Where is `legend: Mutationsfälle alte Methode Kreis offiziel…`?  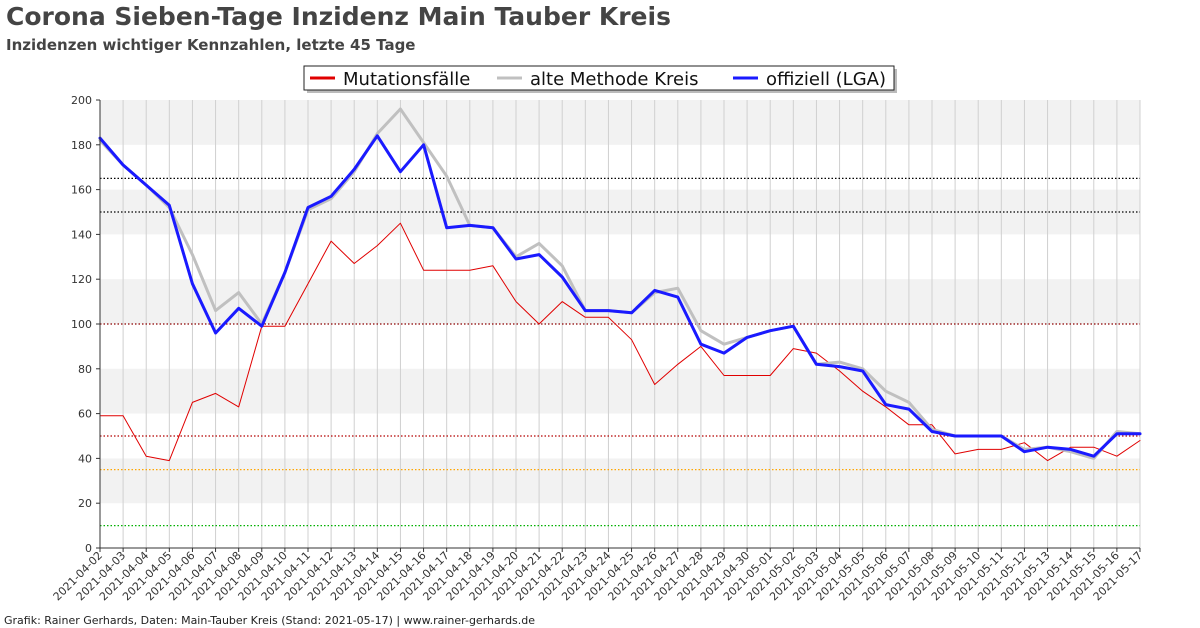
legend: Mutationsfälle alte Methode Kreis offiziel… is located at coordinates (600, 79).